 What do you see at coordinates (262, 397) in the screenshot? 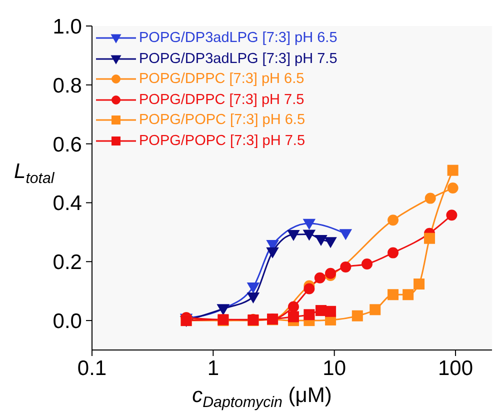
I see `x-axis-title: c$_{Daptomycin}$ (μM)` at bounding box center [262, 397].